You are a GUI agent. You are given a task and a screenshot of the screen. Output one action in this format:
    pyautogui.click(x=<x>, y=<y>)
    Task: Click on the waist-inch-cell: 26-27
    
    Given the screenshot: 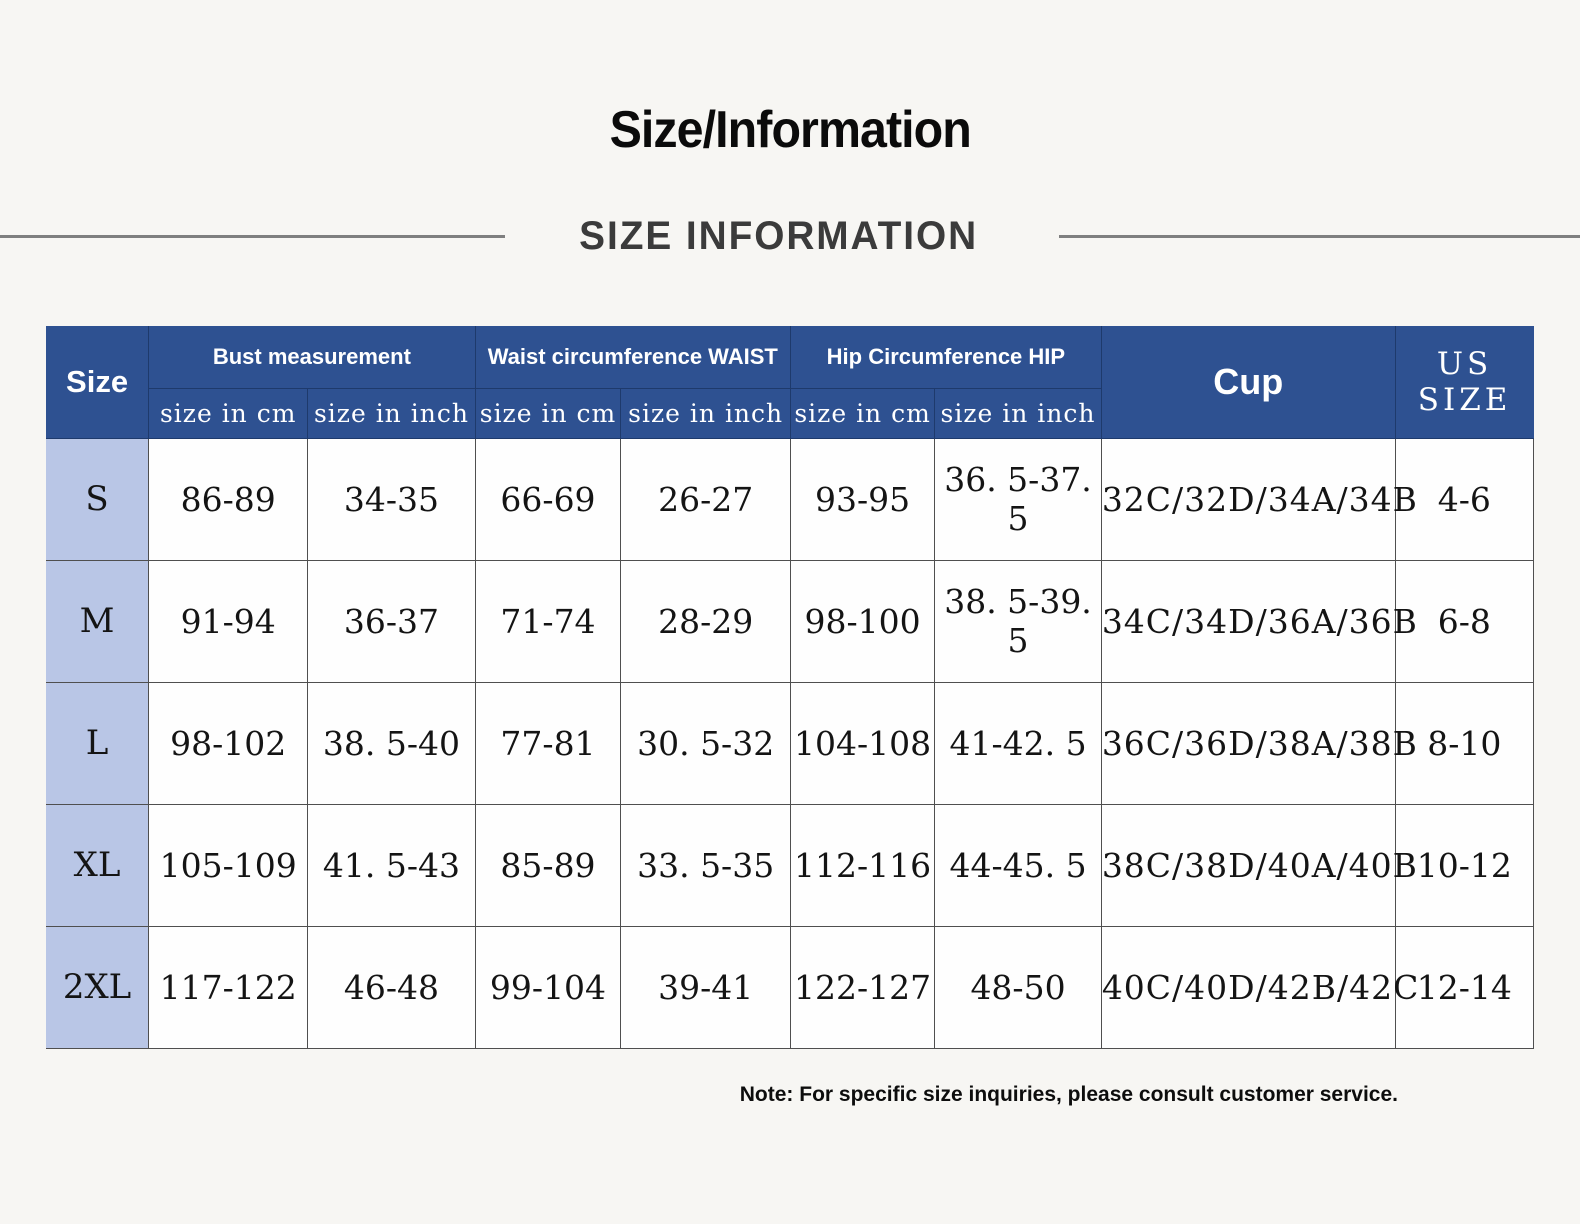 What is the action you would take?
    pyautogui.click(x=705, y=499)
    